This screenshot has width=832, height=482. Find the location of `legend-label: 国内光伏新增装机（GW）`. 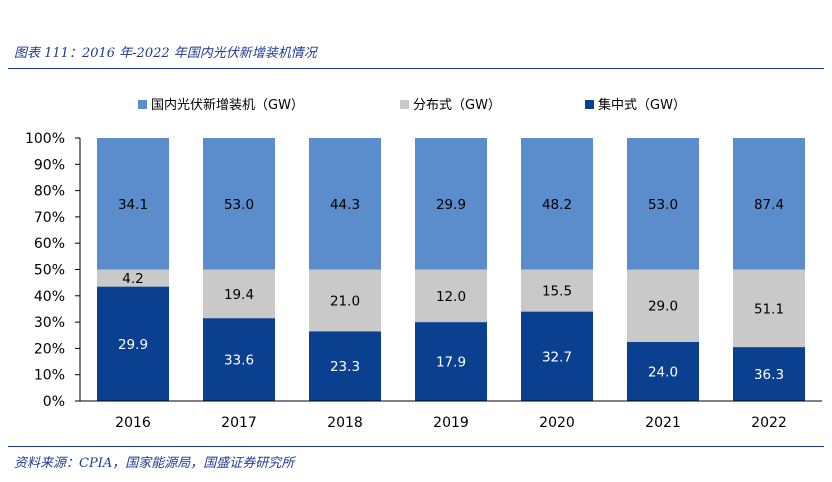

legend-label: 国内光伏新增装机（GW） is located at coordinates (227, 105).